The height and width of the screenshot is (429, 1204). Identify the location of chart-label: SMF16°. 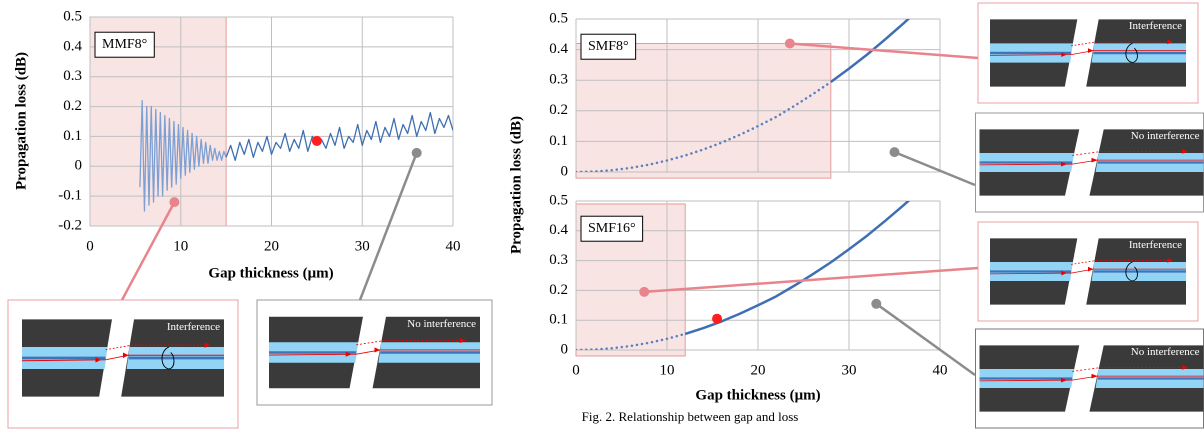
(612, 228).